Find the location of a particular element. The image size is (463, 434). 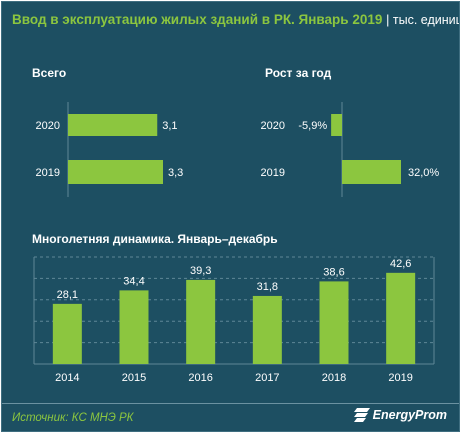

data-label: 31,8 is located at coordinates (267, 287).